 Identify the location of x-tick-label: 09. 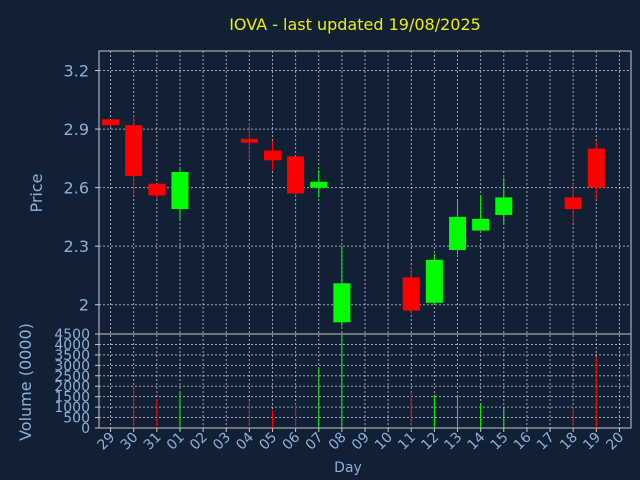
(361, 442).